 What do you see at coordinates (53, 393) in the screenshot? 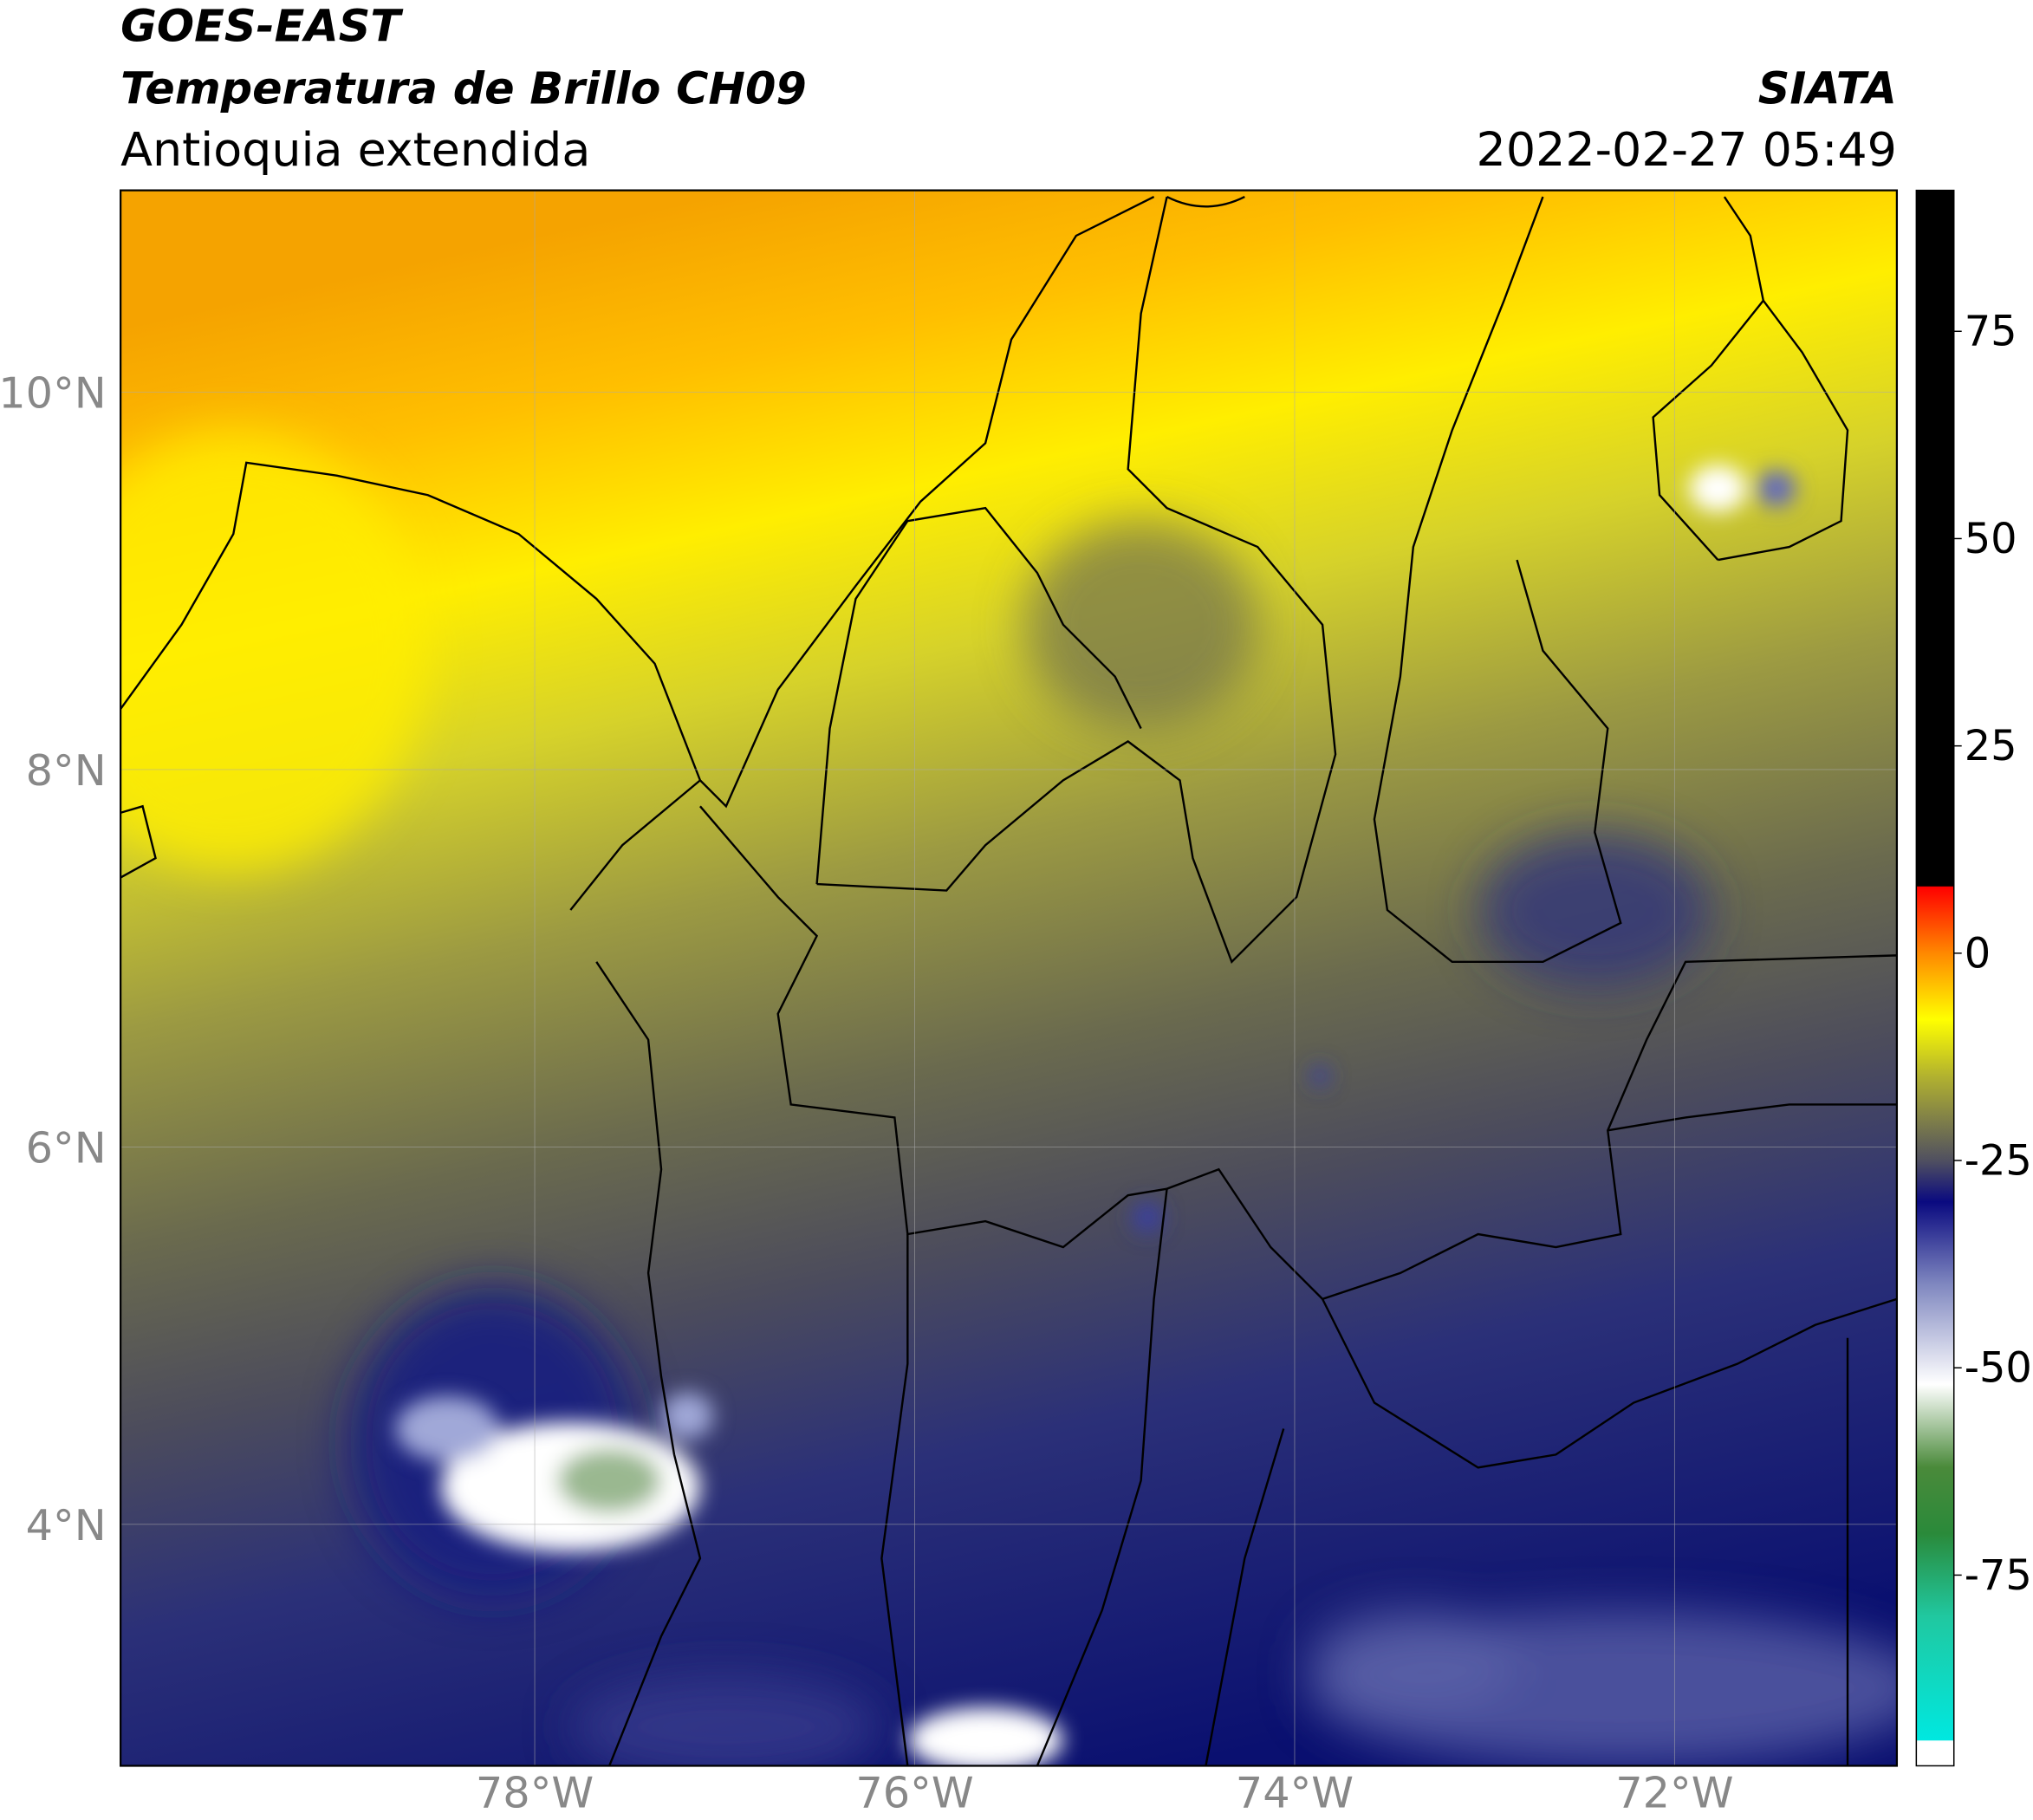
I see `y-tick-label: 10°N` at bounding box center [53, 393].